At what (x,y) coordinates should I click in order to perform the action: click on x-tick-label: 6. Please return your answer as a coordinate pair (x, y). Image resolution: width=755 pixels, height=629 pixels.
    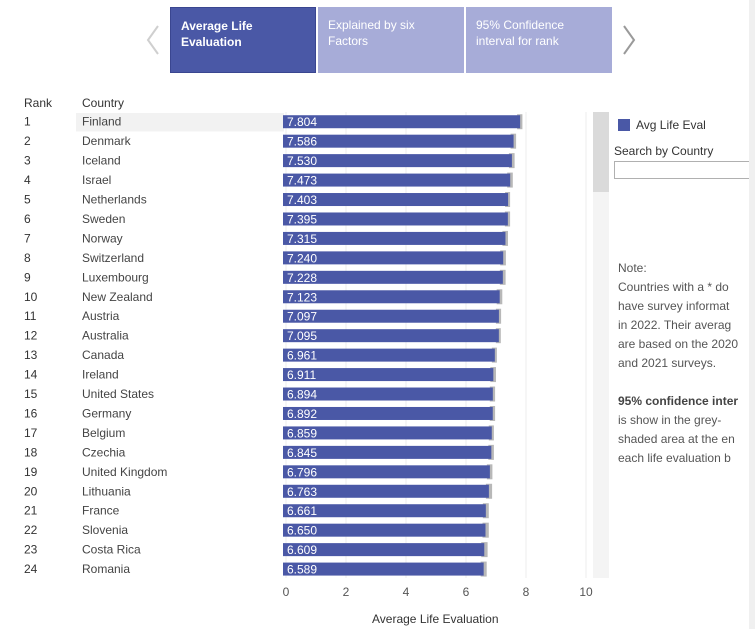
    Looking at the image, I should click on (466, 592).